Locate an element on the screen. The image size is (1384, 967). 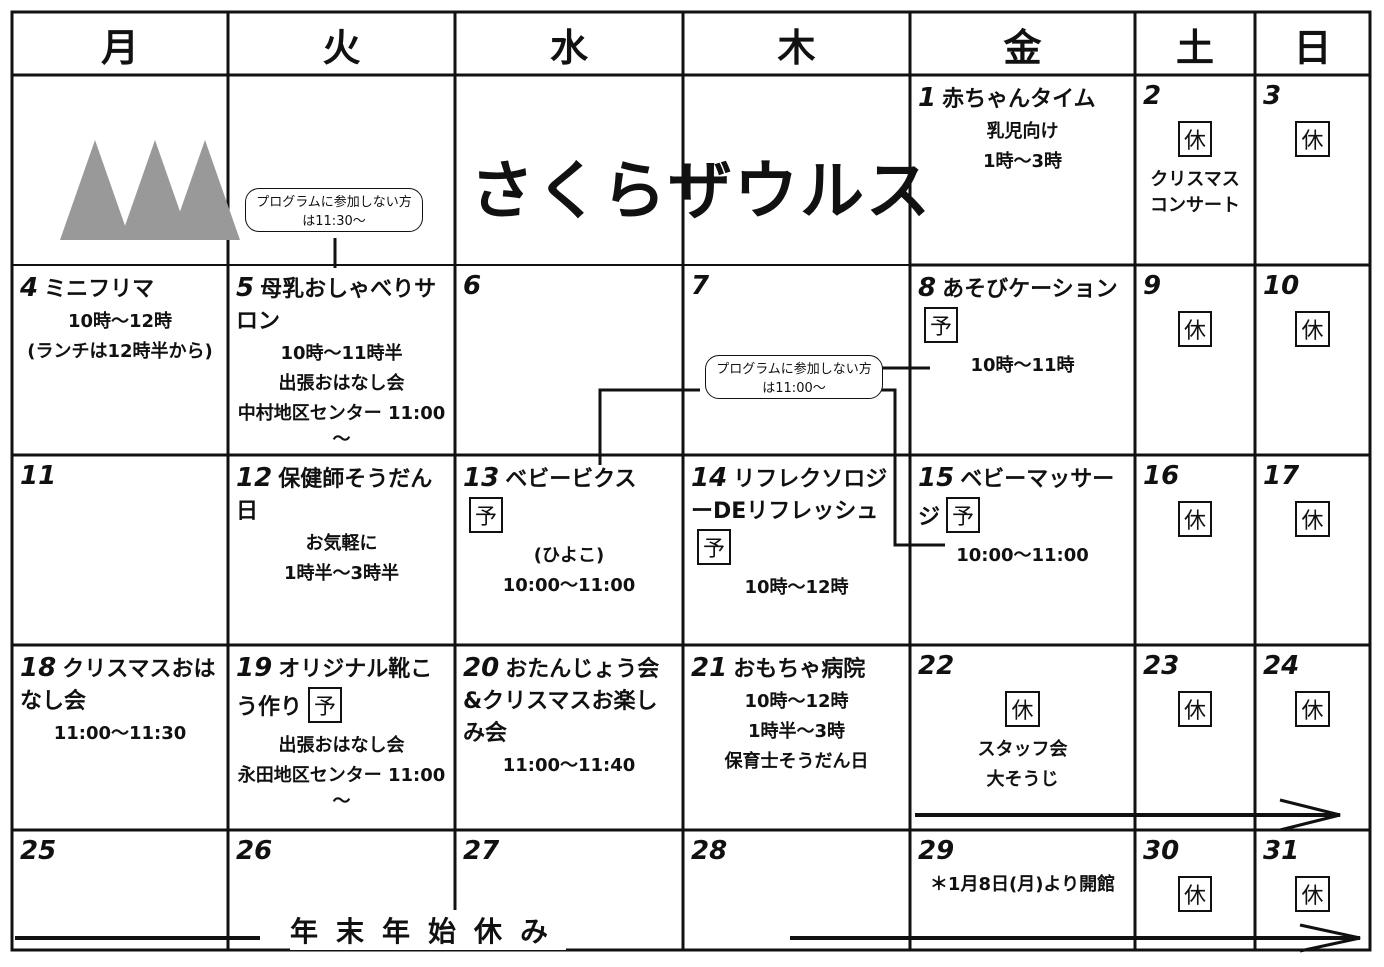
event-detail: 保育士そうだん日 is located at coordinates (796, 761).